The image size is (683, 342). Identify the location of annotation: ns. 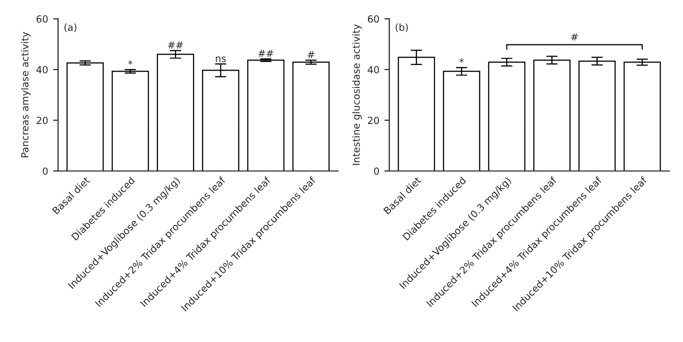
(221, 59).